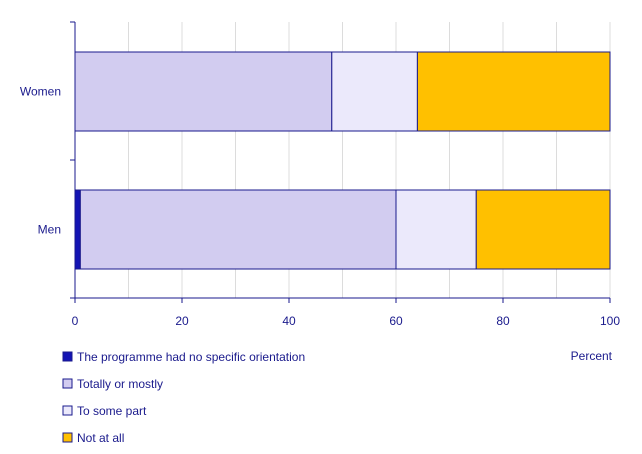  What do you see at coordinates (182, 321) in the screenshot?
I see `x-tick-label: 20` at bounding box center [182, 321].